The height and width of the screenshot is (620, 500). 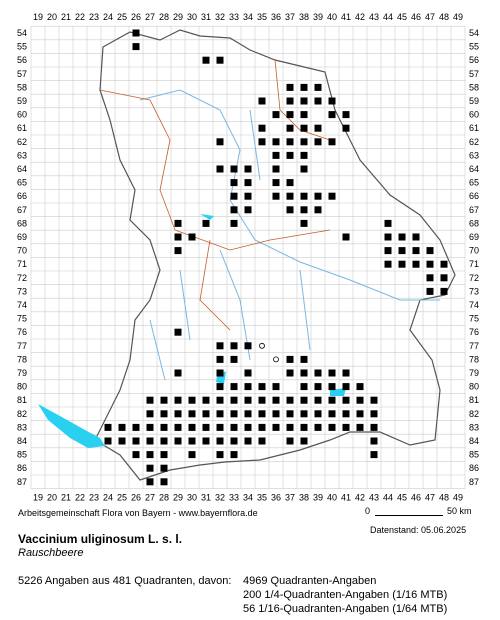 What do you see at coordinates (122, 498) in the screenshot?
I see `column-label: 25` at bounding box center [122, 498].